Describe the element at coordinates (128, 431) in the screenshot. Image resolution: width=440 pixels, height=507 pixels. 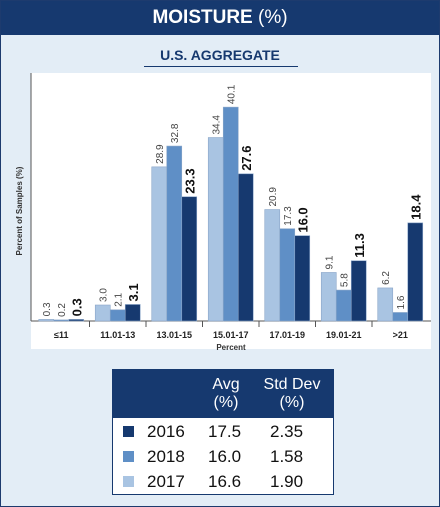
I see `legend-swatch-2016` at that location.